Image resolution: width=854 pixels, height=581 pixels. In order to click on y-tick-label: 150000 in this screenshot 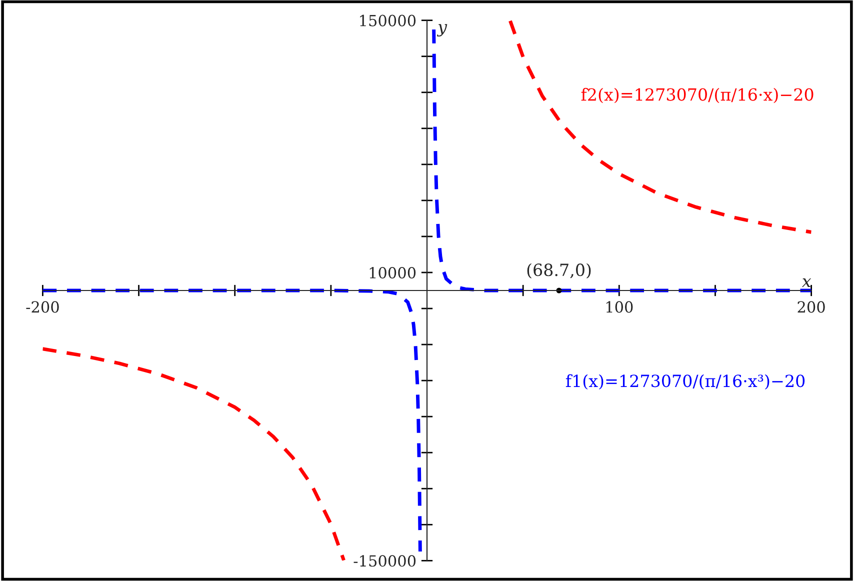, I will do `click(388, 20)`.